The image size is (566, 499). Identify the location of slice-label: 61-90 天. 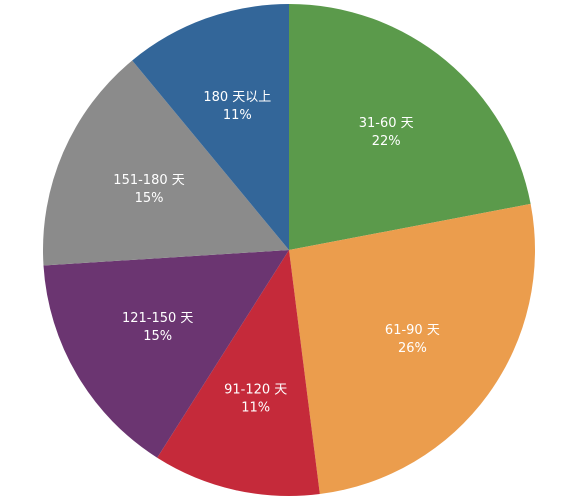
(412, 330).